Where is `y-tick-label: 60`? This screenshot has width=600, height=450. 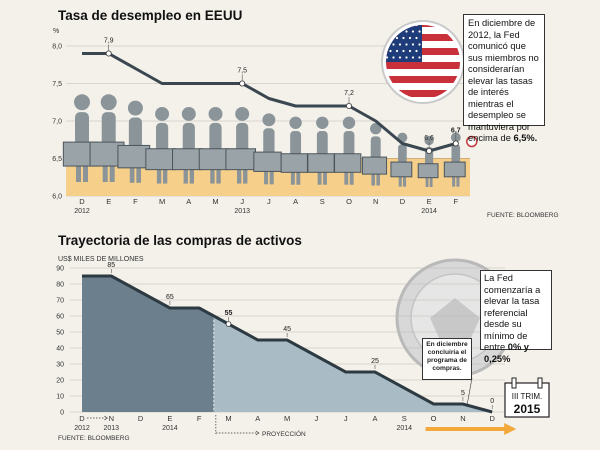 y-tick-label: 60 is located at coordinates (60, 317).